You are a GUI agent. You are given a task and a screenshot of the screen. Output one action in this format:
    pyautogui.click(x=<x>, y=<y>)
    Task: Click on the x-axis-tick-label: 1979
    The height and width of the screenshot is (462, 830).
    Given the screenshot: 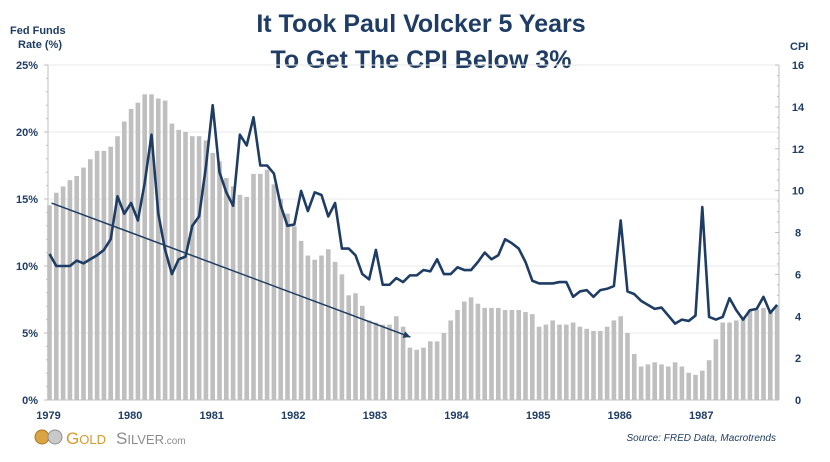 What is the action you would take?
    pyautogui.click(x=48, y=416)
    